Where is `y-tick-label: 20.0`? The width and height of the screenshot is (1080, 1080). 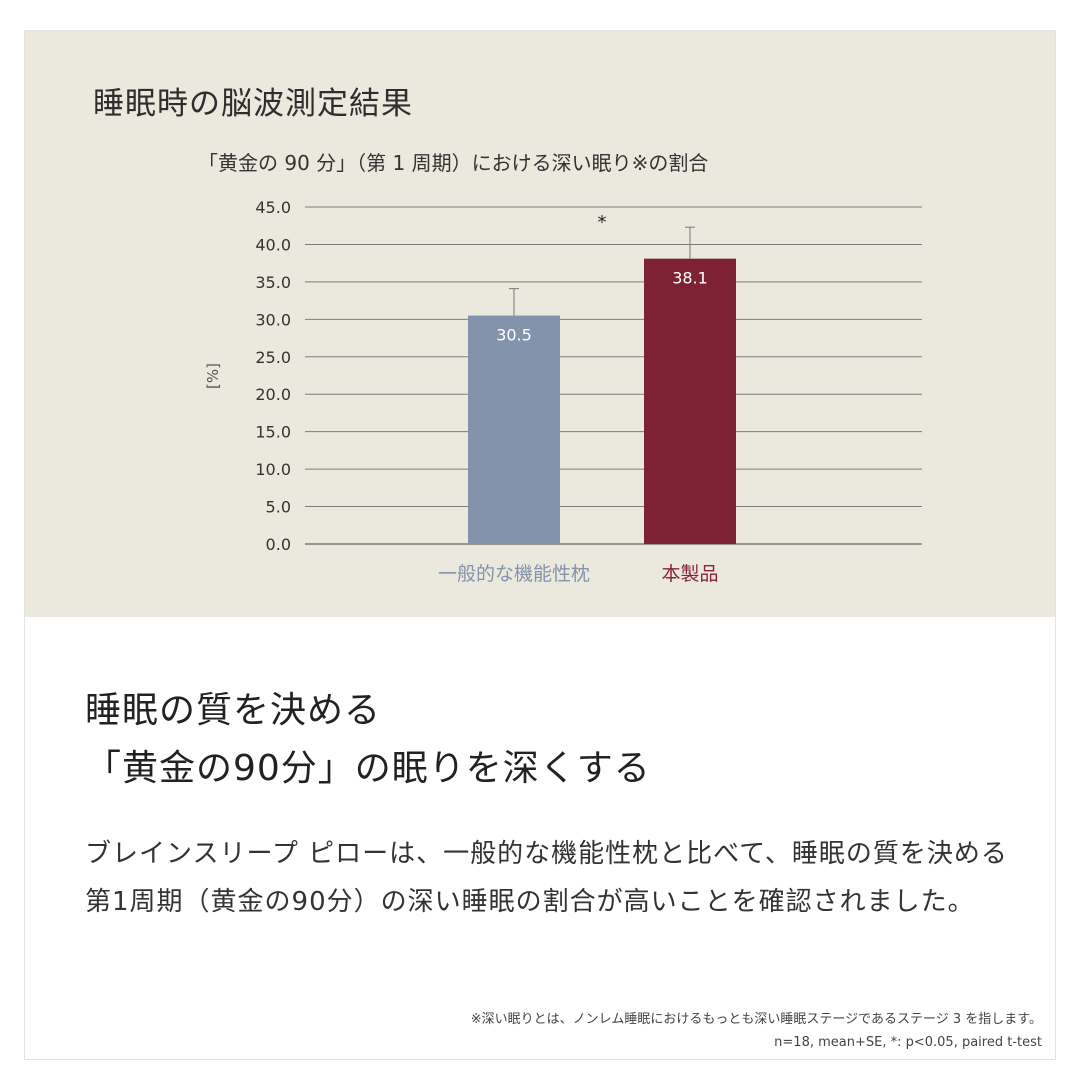
y-tick-label: 20.0 is located at coordinates (273, 394).